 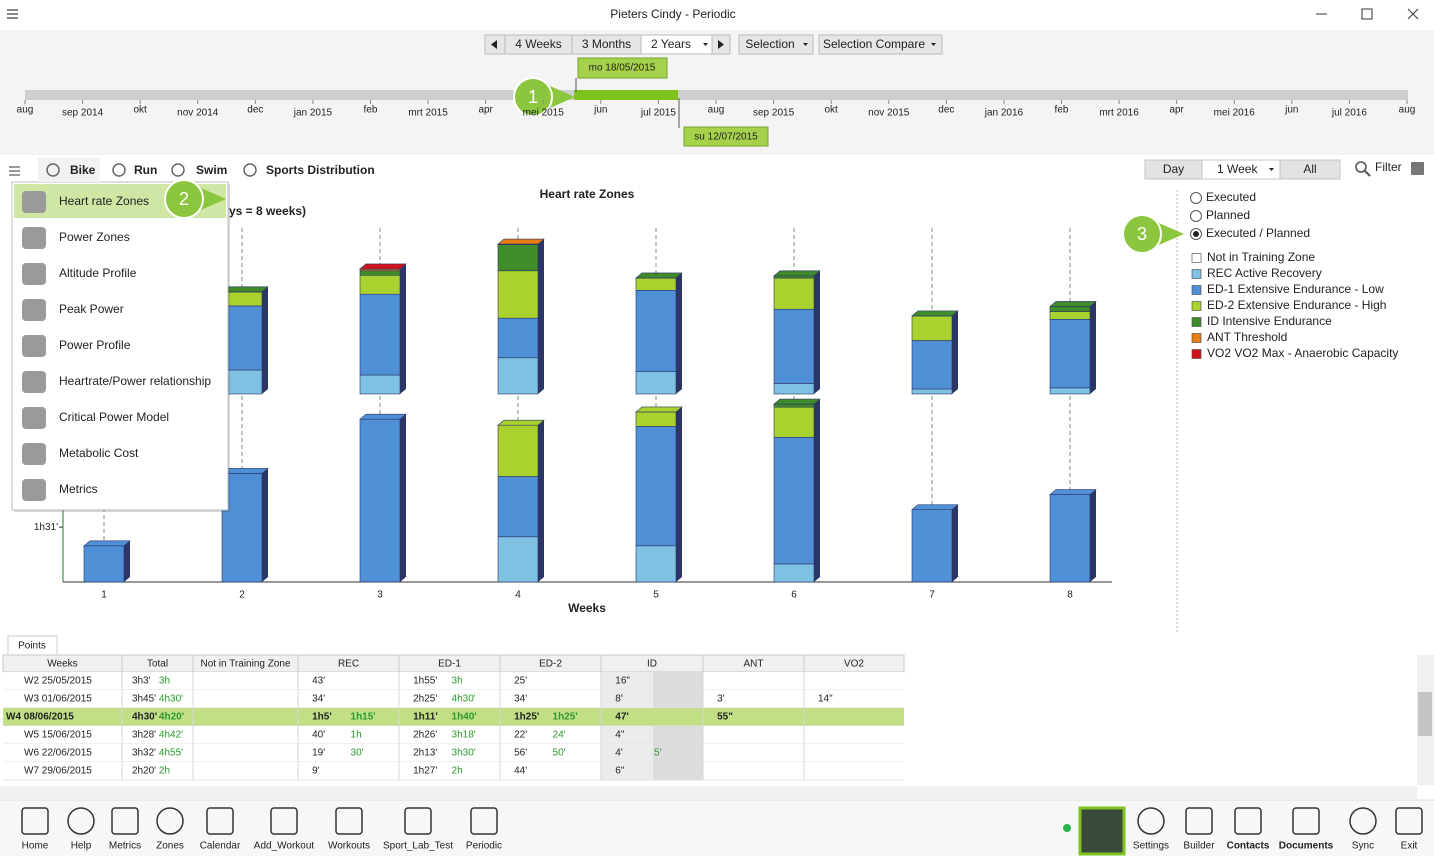 What do you see at coordinates (708, 793) in the screenshot?
I see `horizontal-scrollbar` at bounding box center [708, 793].